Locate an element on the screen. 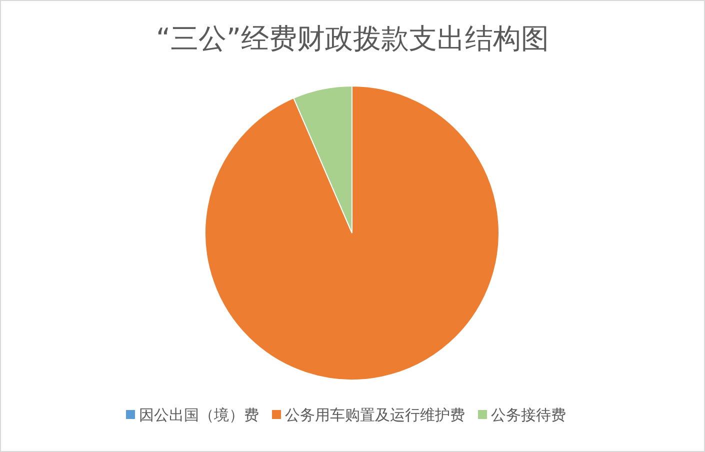  legend-label: 公务用车购置及运行维护费 is located at coordinates (375, 415).